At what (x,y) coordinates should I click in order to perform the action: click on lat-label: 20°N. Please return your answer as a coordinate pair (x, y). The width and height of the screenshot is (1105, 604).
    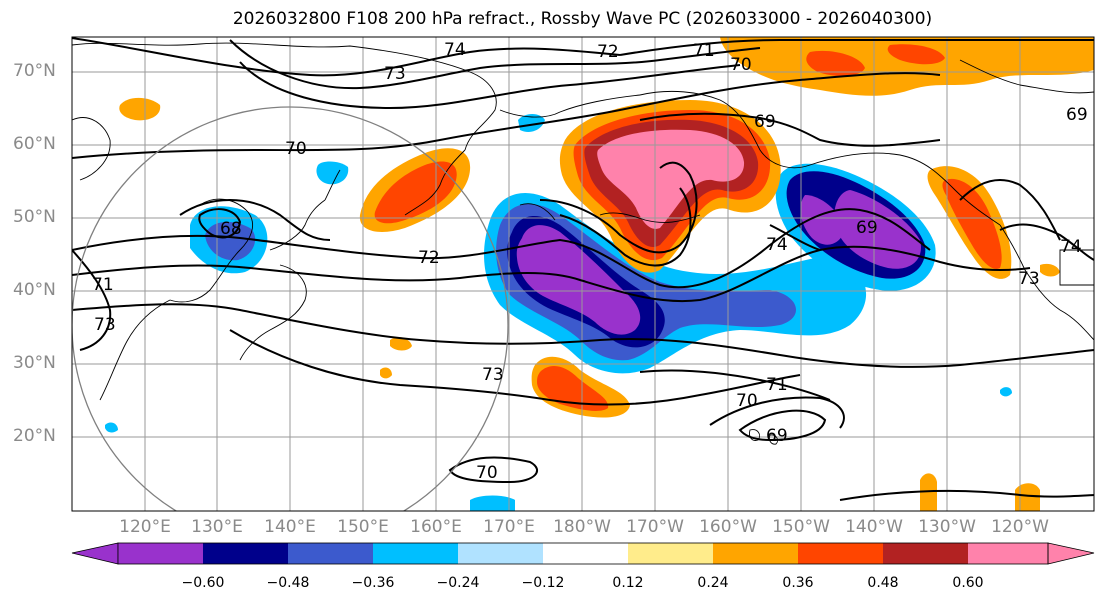
    Looking at the image, I should click on (34, 436).